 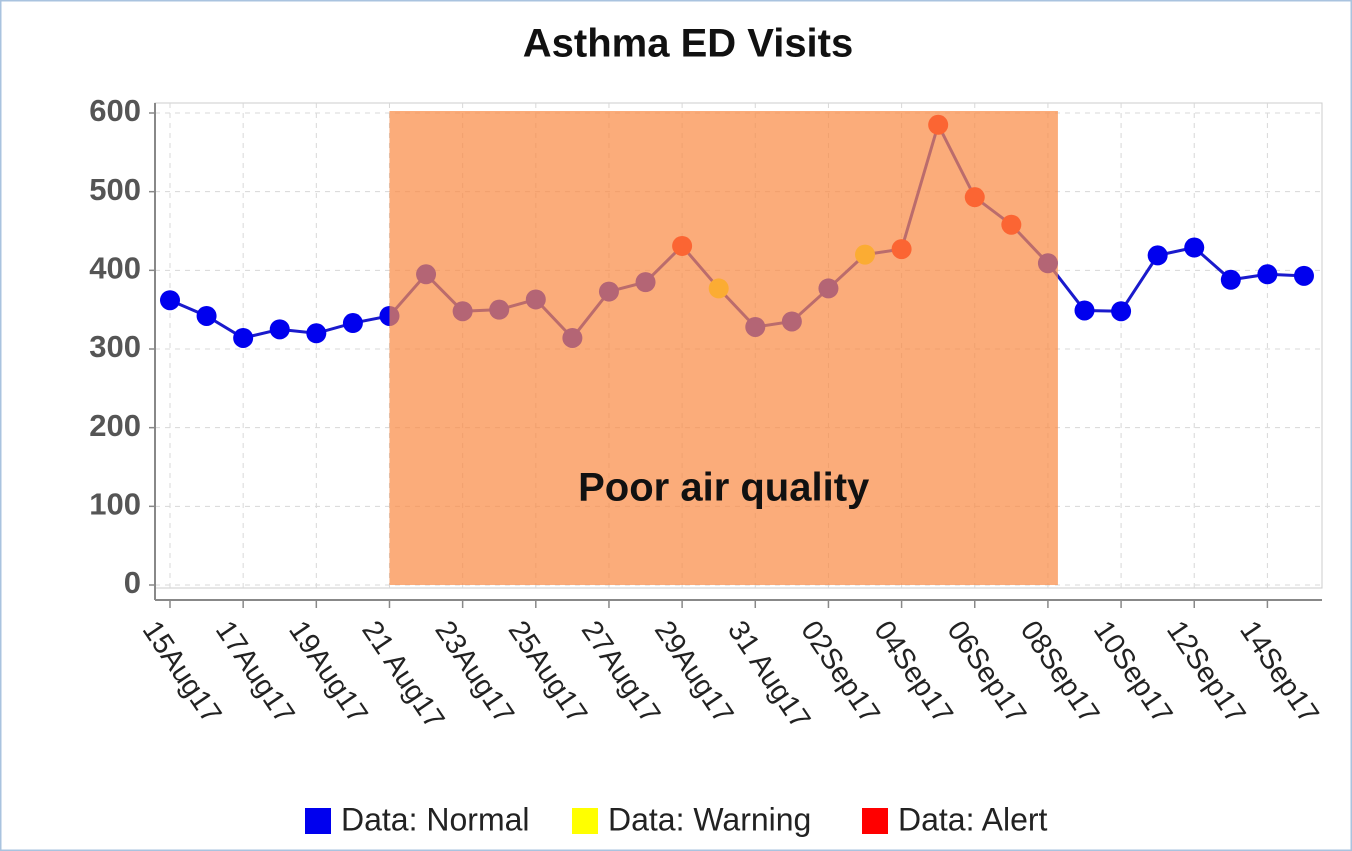 I want to click on y-tick-label: 200, so click(x=115, y=425).